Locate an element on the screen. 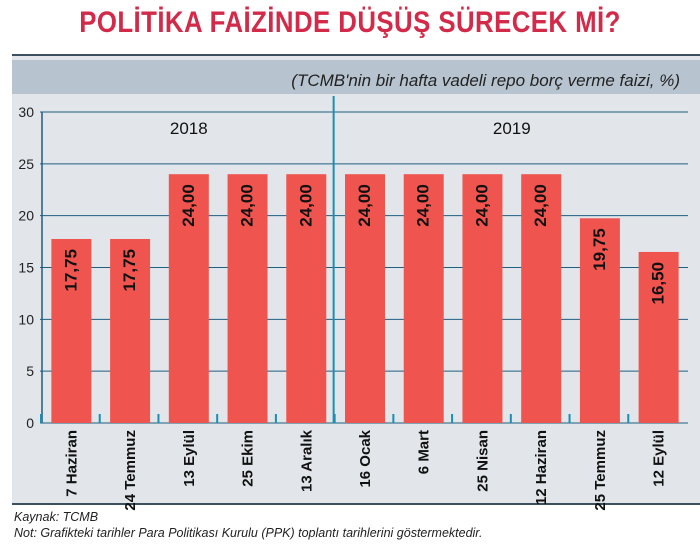  y-tick-label: 0 is located at coordinates (30, 423).